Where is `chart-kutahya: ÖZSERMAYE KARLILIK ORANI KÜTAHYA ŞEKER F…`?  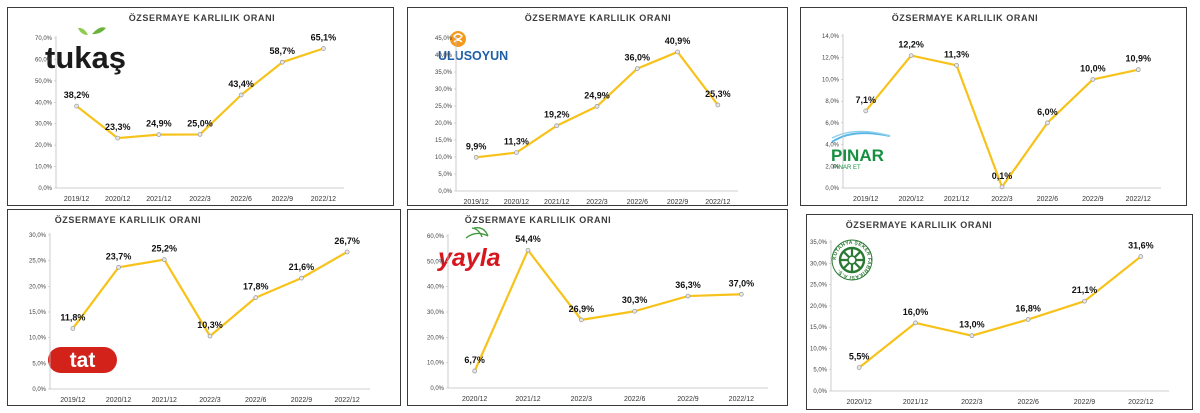 chart-kutahya: ÖZSERMAYE KARLILIK ORANI KÜTAHYA ŞEKER F… is located at coordinates (989, 313).